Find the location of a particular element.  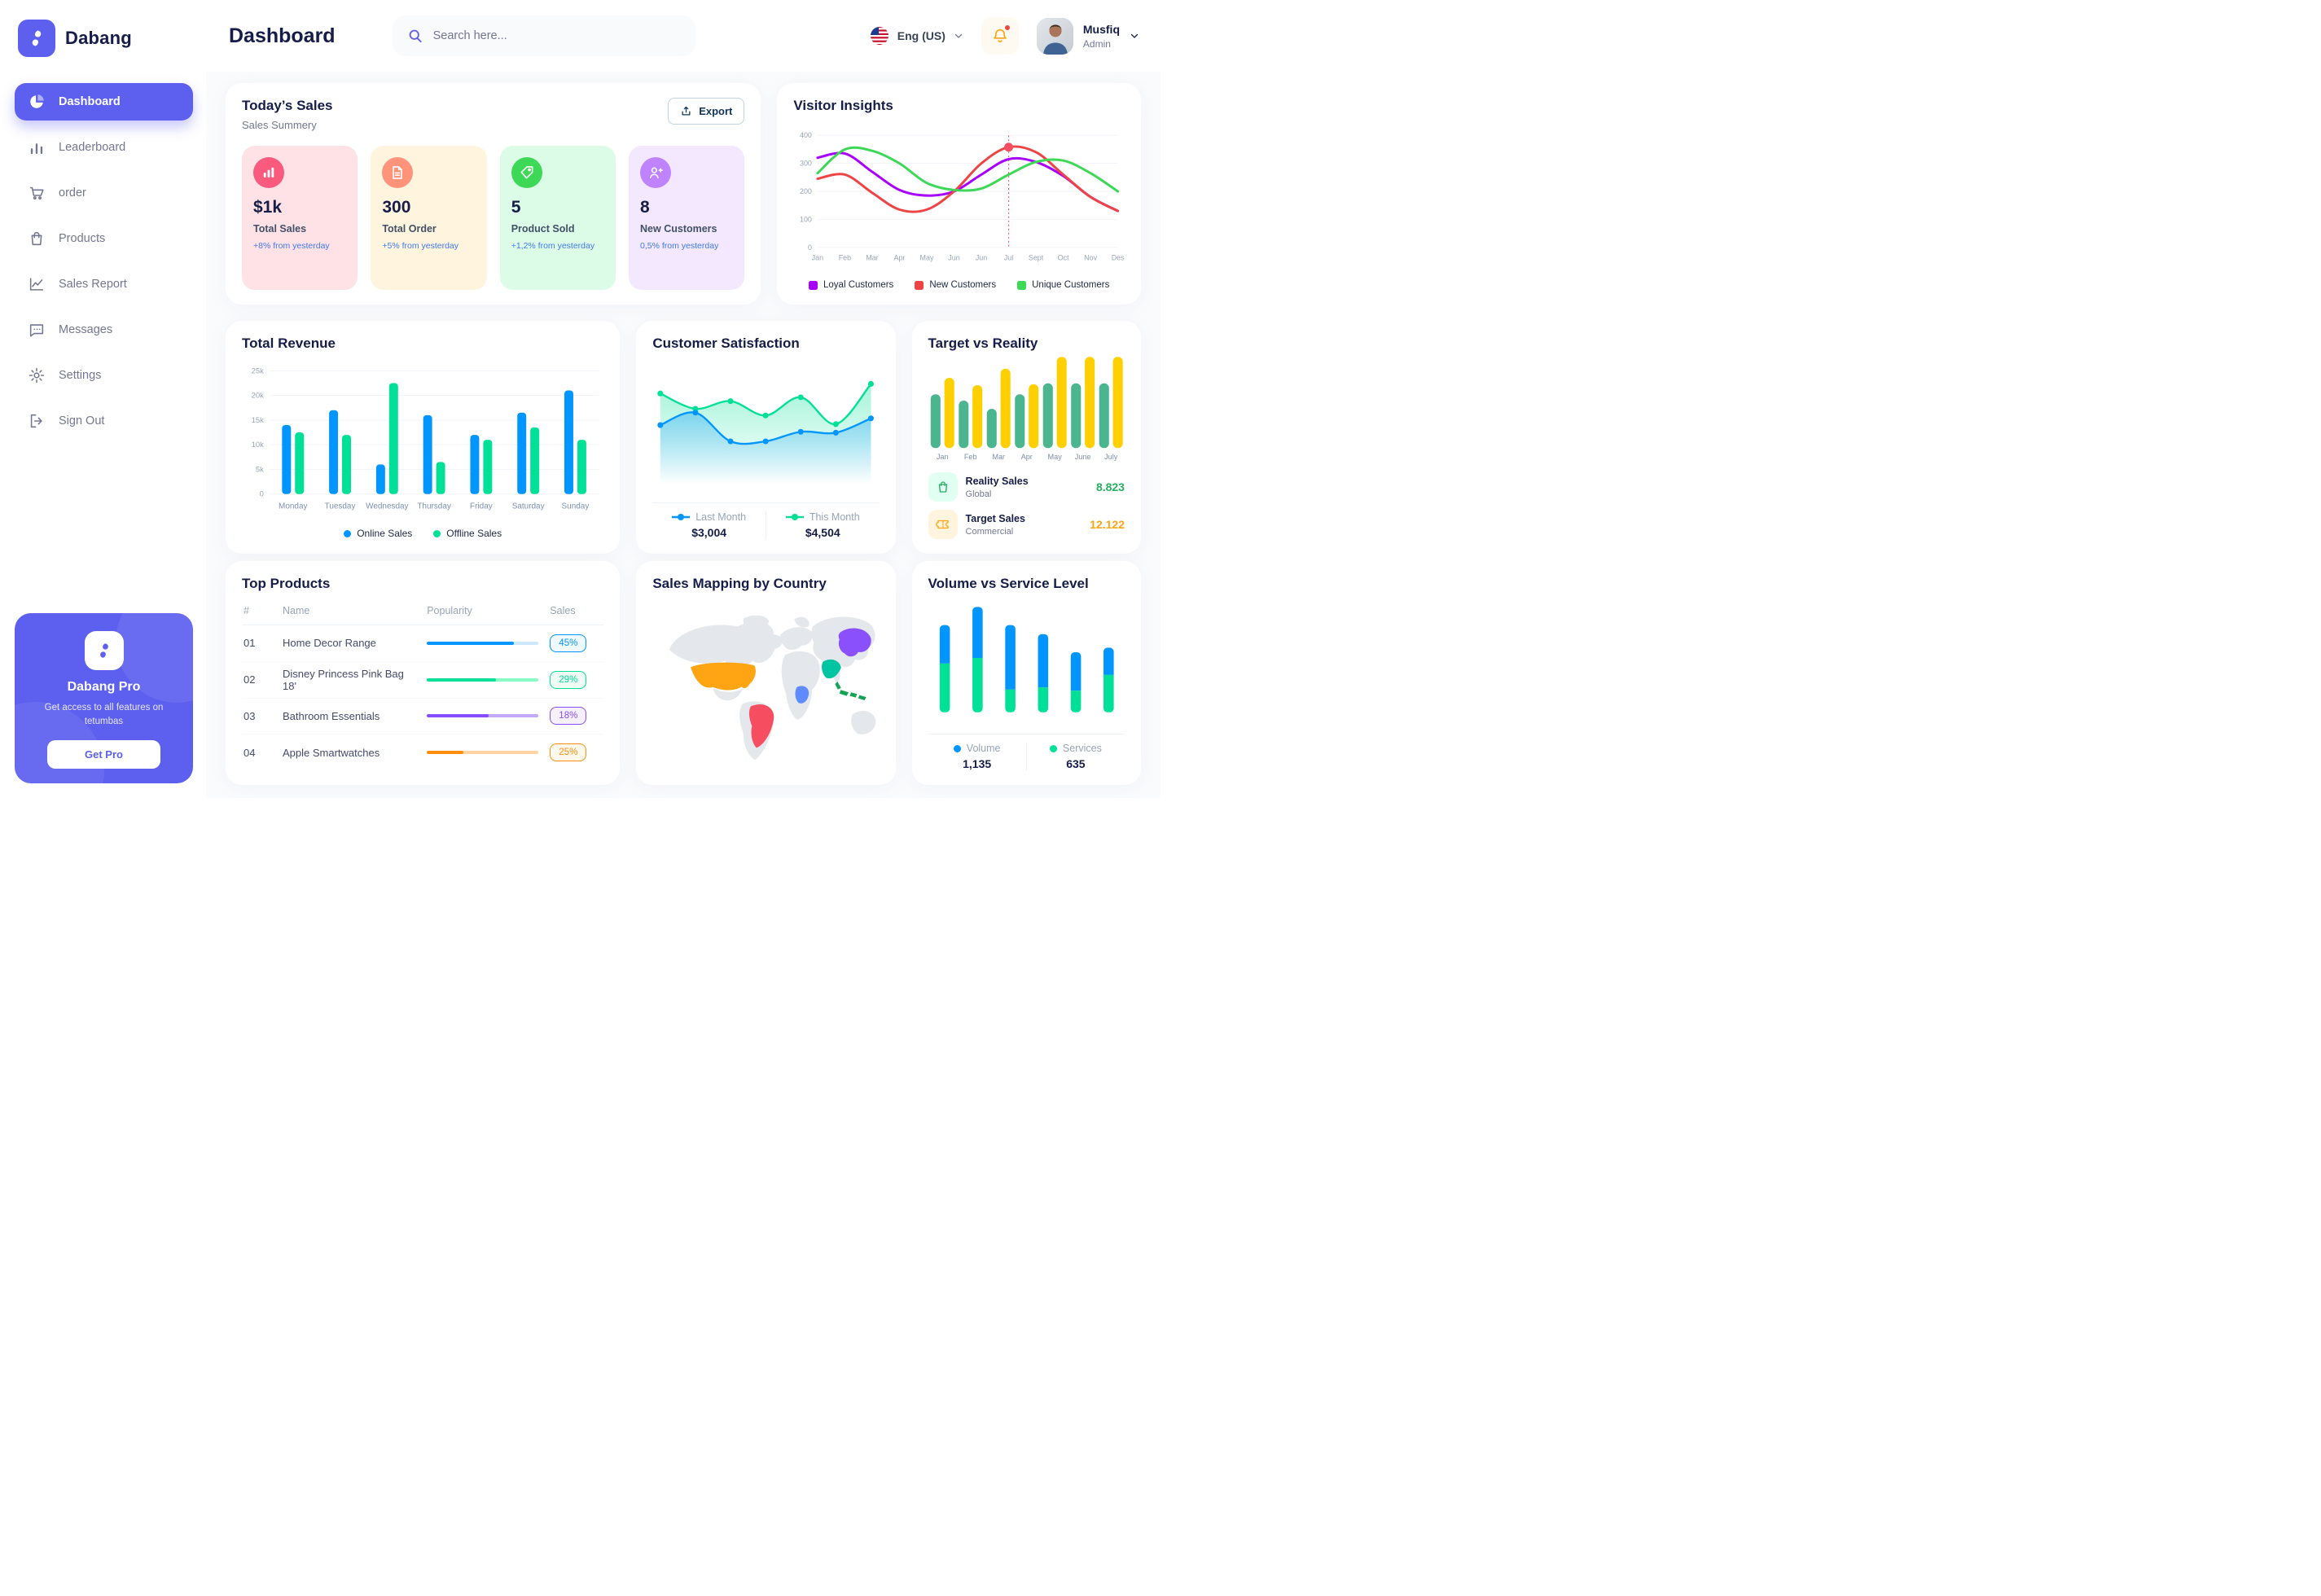

volume-dot-icon is located at coordinates (957, 748).